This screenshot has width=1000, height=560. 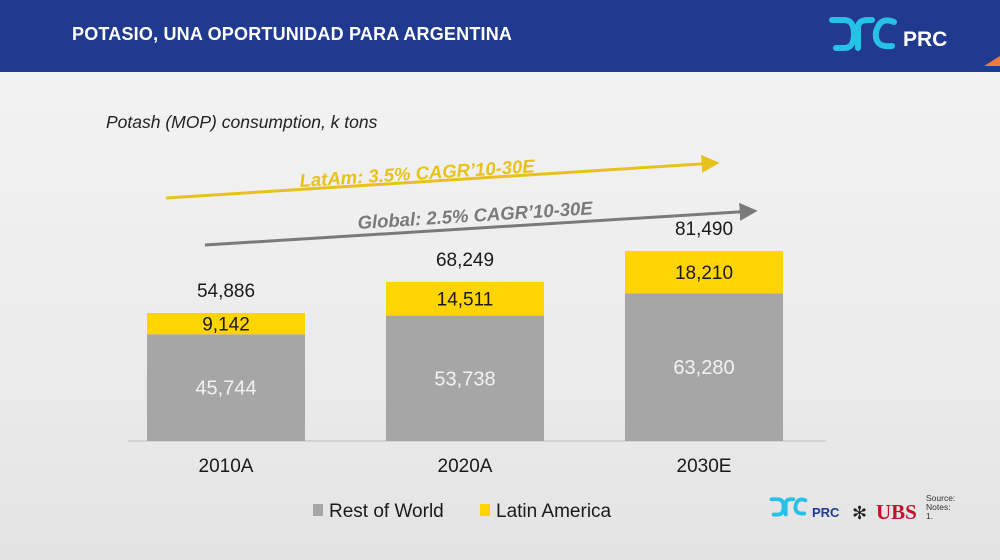 What do you see at coordinates (417, 173) in the screenshot?
I see `latam-cagr-label: LatAm: 3.5% CAGR’10-30E` at bounding box center [417, 173].